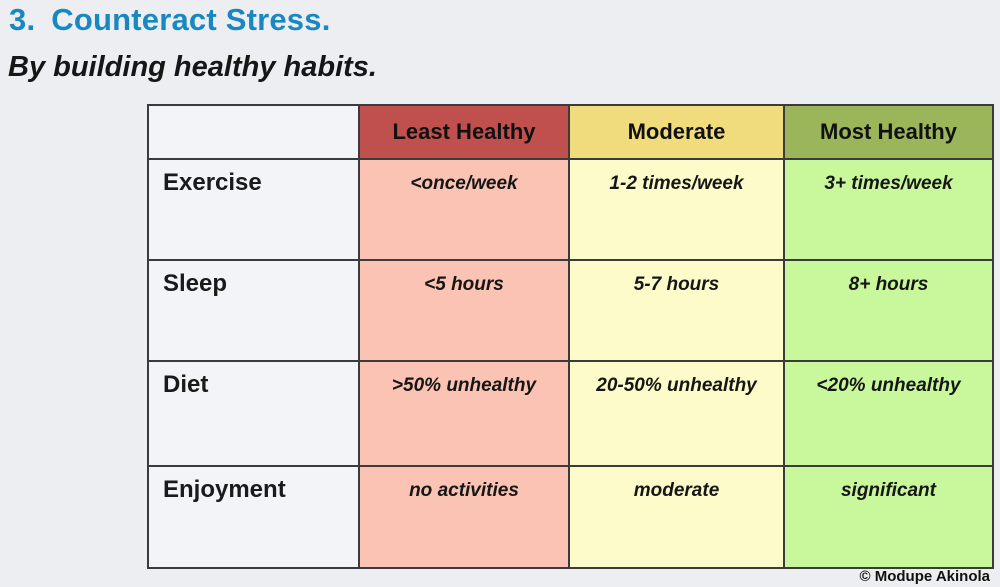 The image size is (1000, 587). What do you see at coordinates (676, 132) in the screenshot?
I see `header-cell-moderate: Moderate` at bounding box center [676, 132].